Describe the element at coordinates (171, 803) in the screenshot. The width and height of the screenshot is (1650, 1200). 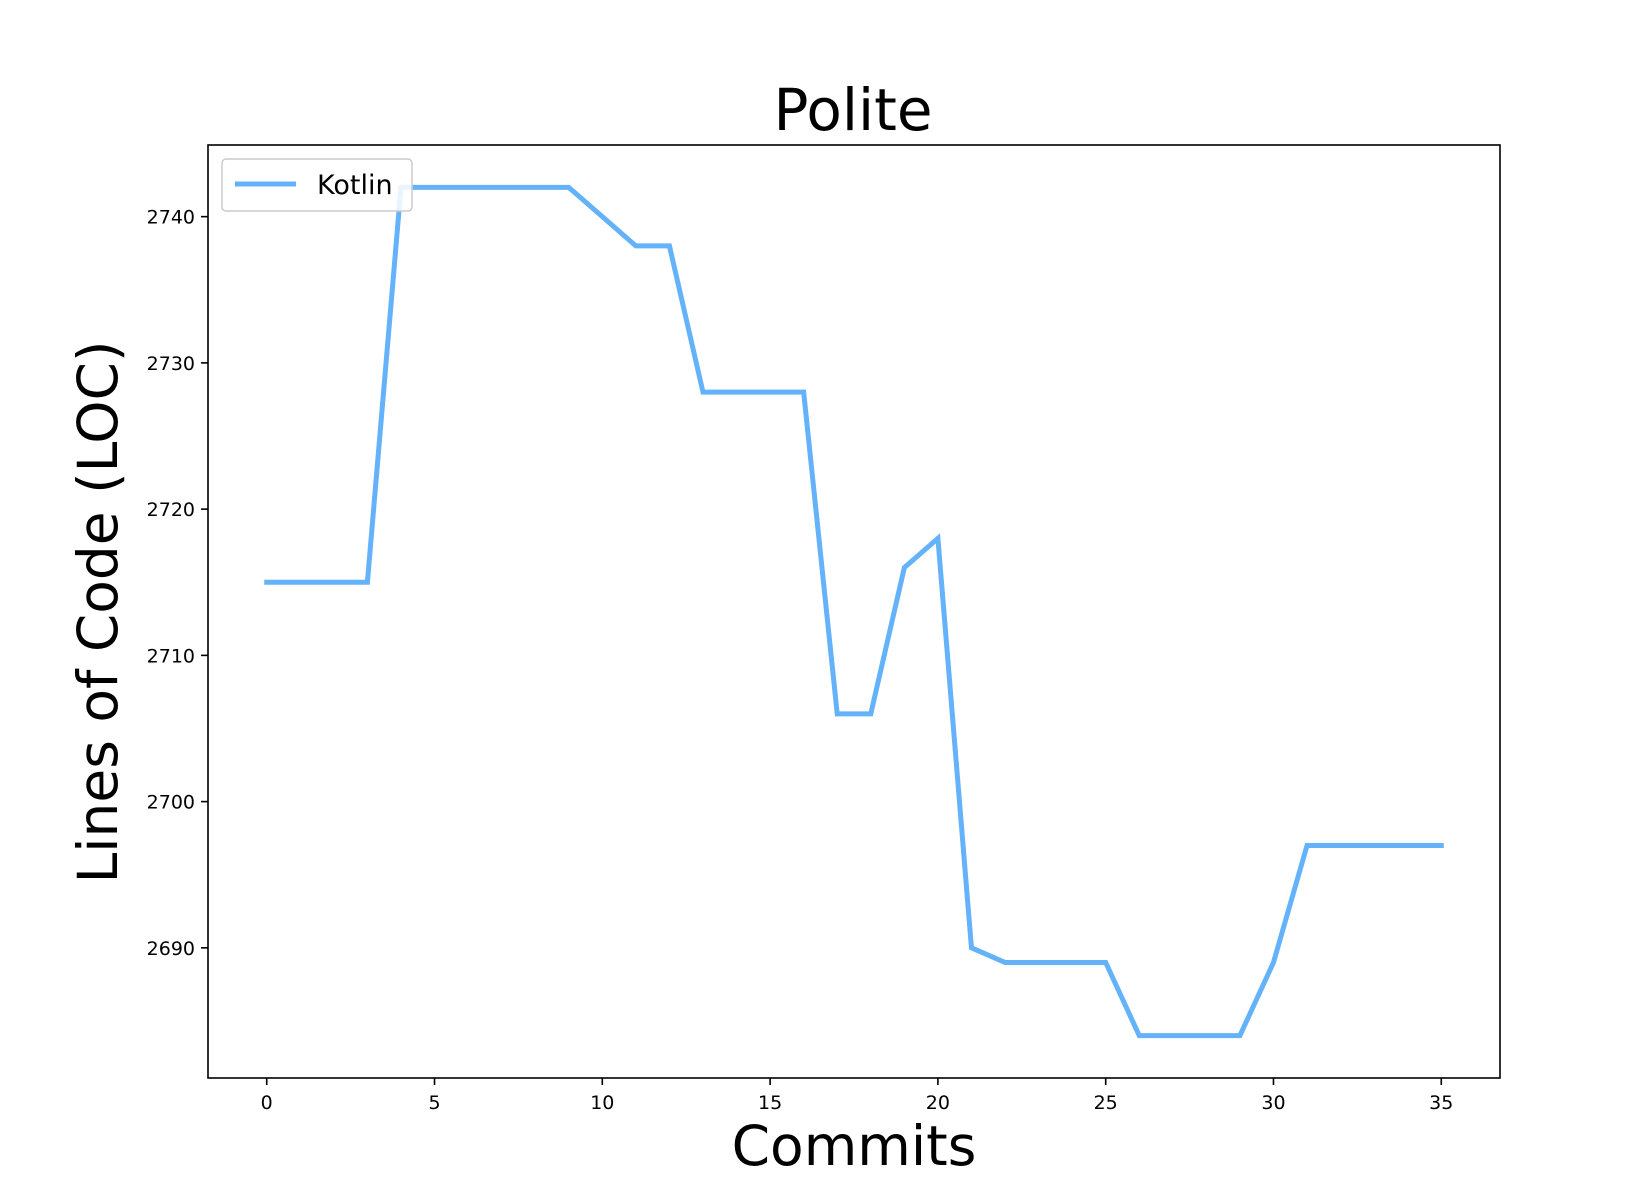
I see `y-tick-label: 2700` at that location.